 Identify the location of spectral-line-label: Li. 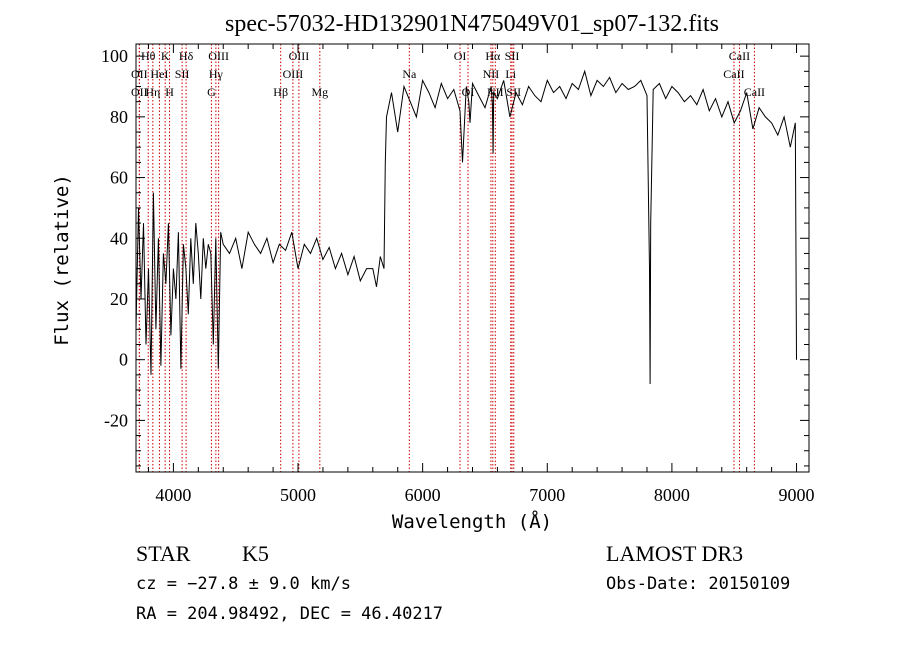
(510, 74).